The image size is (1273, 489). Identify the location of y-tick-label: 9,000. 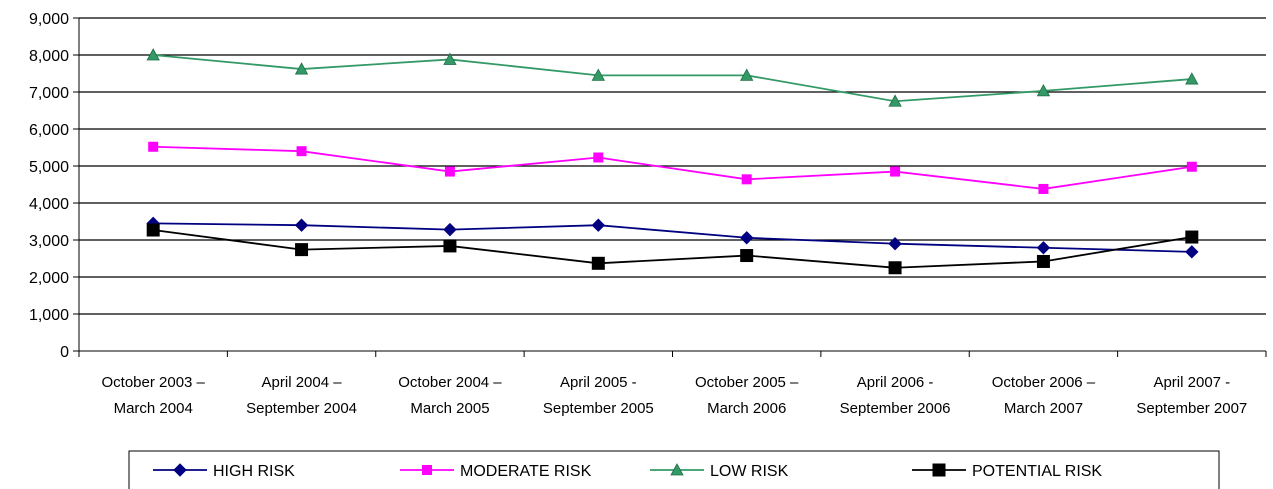
(49, 19).